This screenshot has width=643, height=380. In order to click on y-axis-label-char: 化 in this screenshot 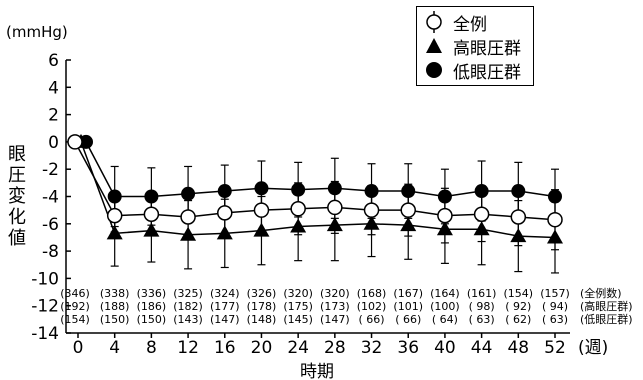, I will do `click(17, 217)`.